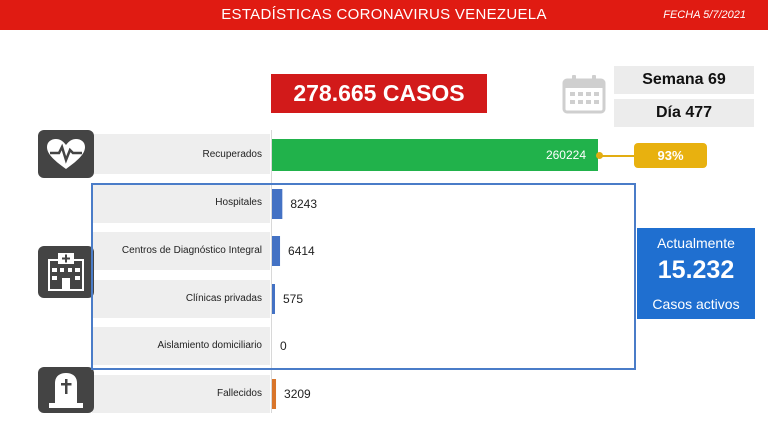 The image size is (768, 427). I want to click on category-label-recuperados: Recuperados, so click(232, 154).